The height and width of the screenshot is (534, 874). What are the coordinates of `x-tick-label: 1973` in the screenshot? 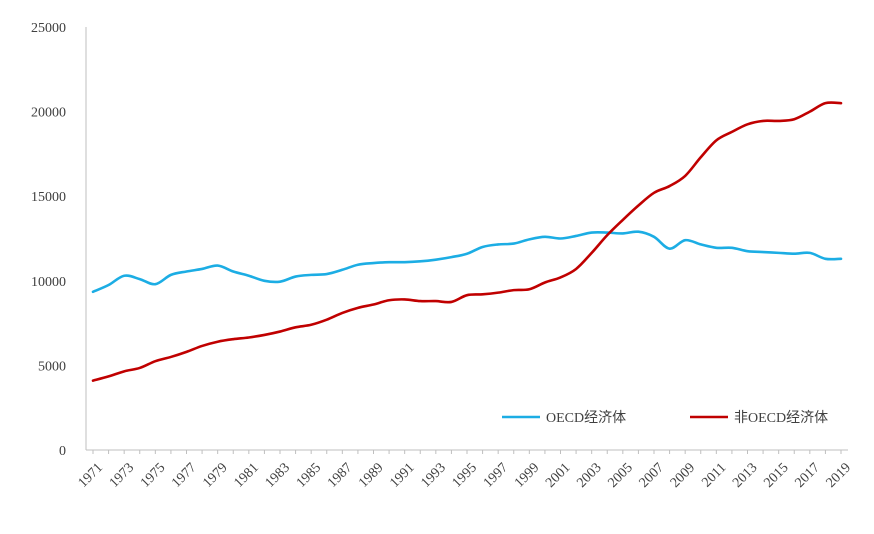 It's located at (122, 475).